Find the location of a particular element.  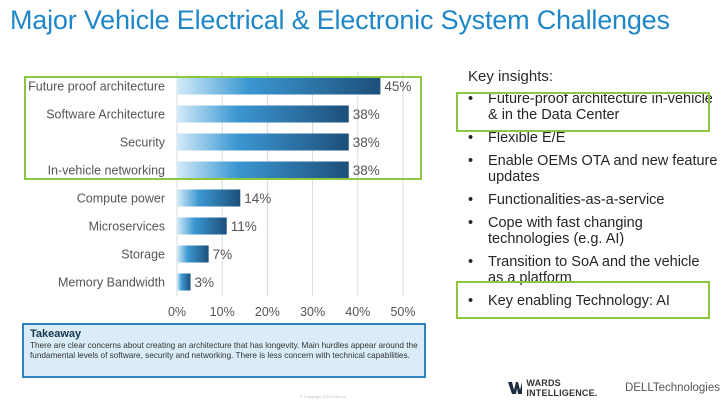

takeaway-title: Takeaway is located at coordinates (56, 334).